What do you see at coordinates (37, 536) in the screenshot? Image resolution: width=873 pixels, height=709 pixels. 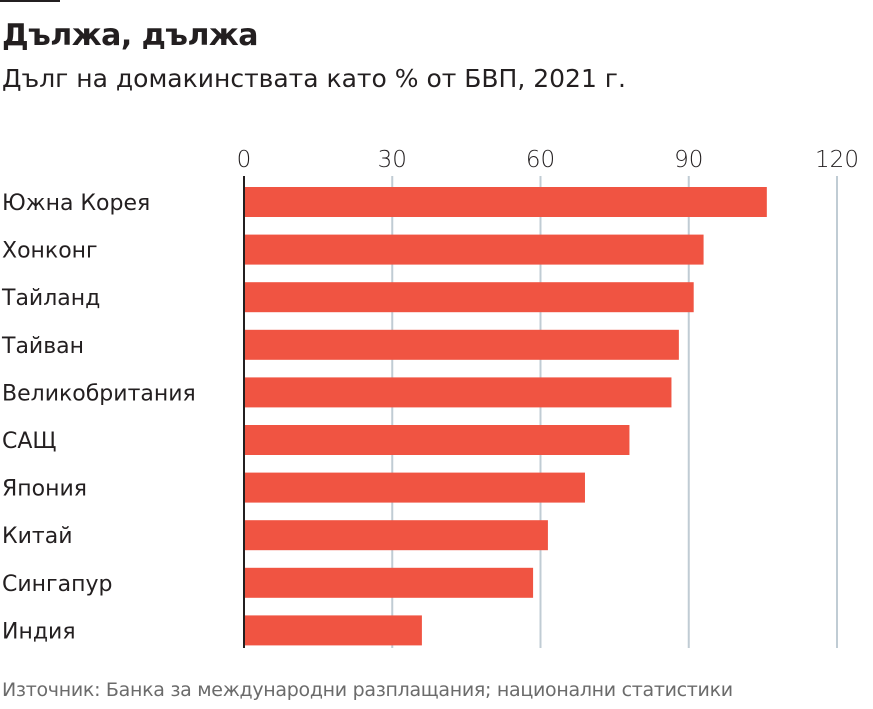 I see `category-label: Китай` at bounding box center [37, 536].